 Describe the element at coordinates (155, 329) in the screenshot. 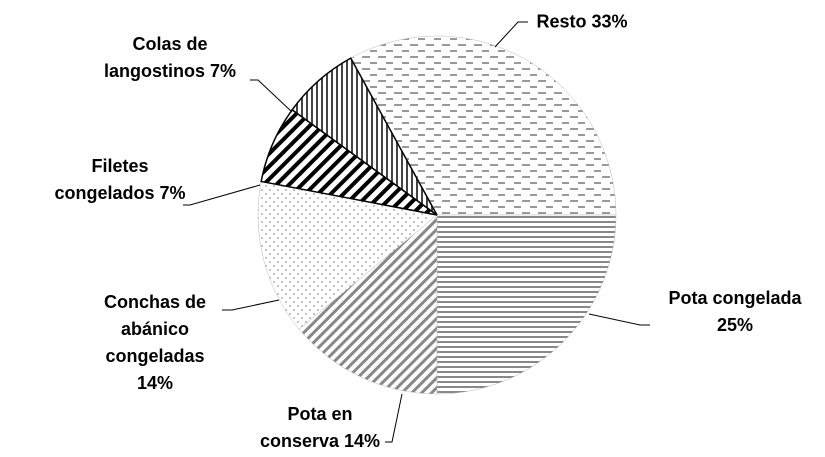

I see `category-name: Conchas de abánico congeladas` at that location.